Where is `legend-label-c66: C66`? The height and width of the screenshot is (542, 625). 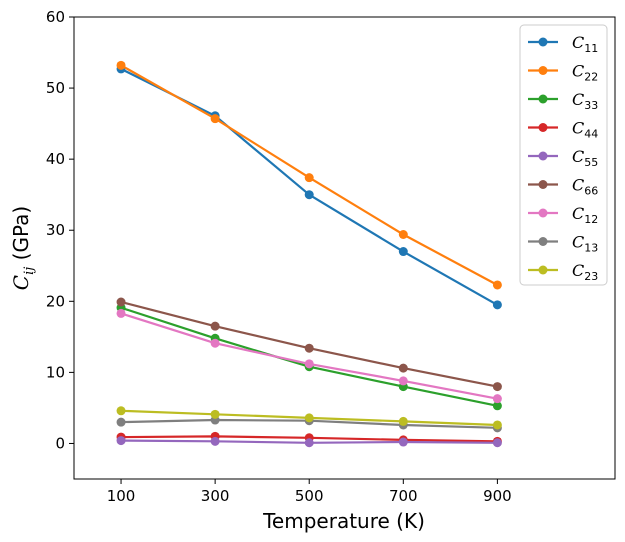
legend-label-c66: C66 is located at coordinates (585, 187).